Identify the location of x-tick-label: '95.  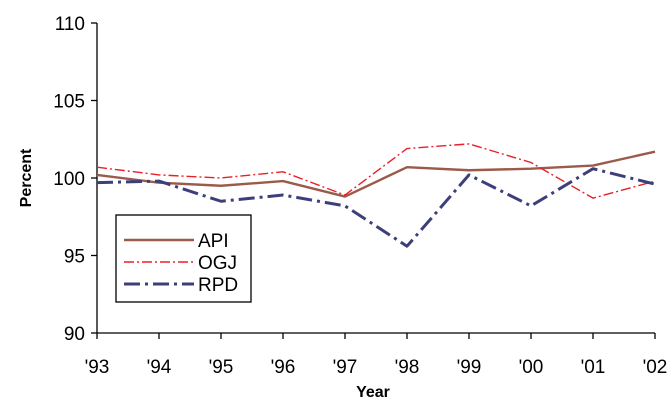
(221, 367).